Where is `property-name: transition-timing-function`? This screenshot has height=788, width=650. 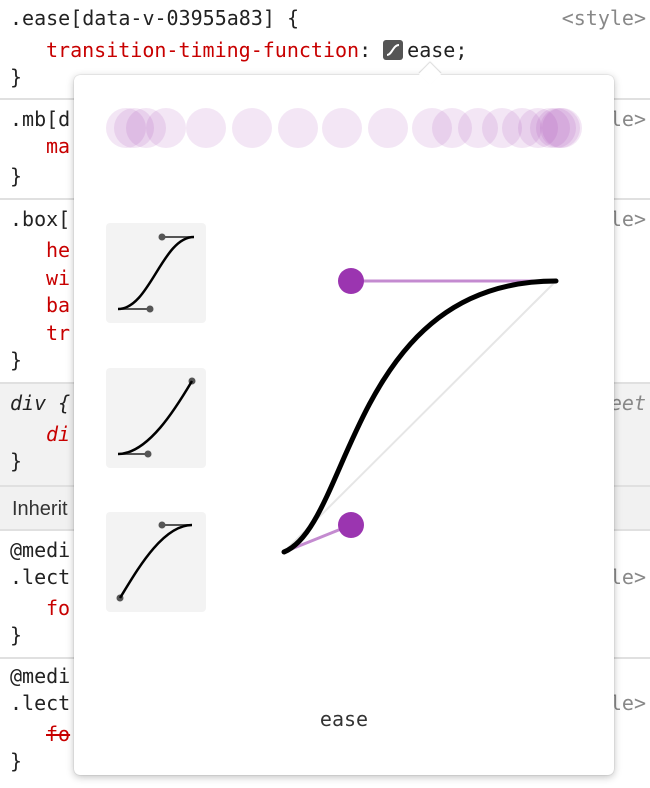 property-name: transition-timing-function is located at coordinates (203, 50).